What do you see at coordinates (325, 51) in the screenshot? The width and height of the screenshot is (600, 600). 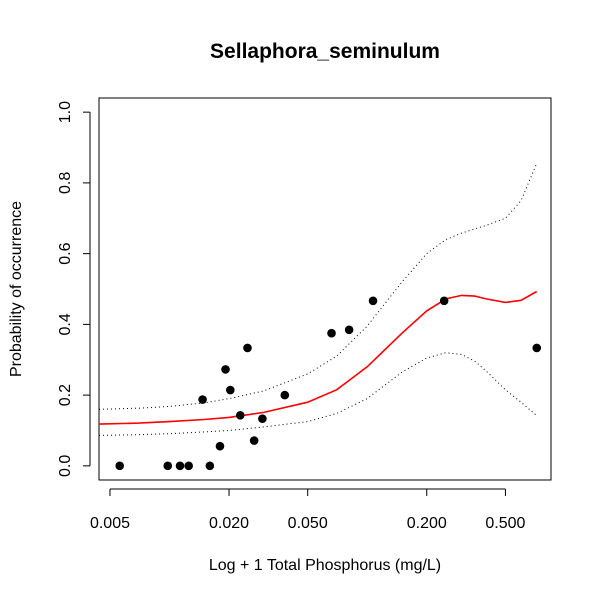 I see `chart-title: Sellaphora_seminulum` at bounding box center [325, 51].